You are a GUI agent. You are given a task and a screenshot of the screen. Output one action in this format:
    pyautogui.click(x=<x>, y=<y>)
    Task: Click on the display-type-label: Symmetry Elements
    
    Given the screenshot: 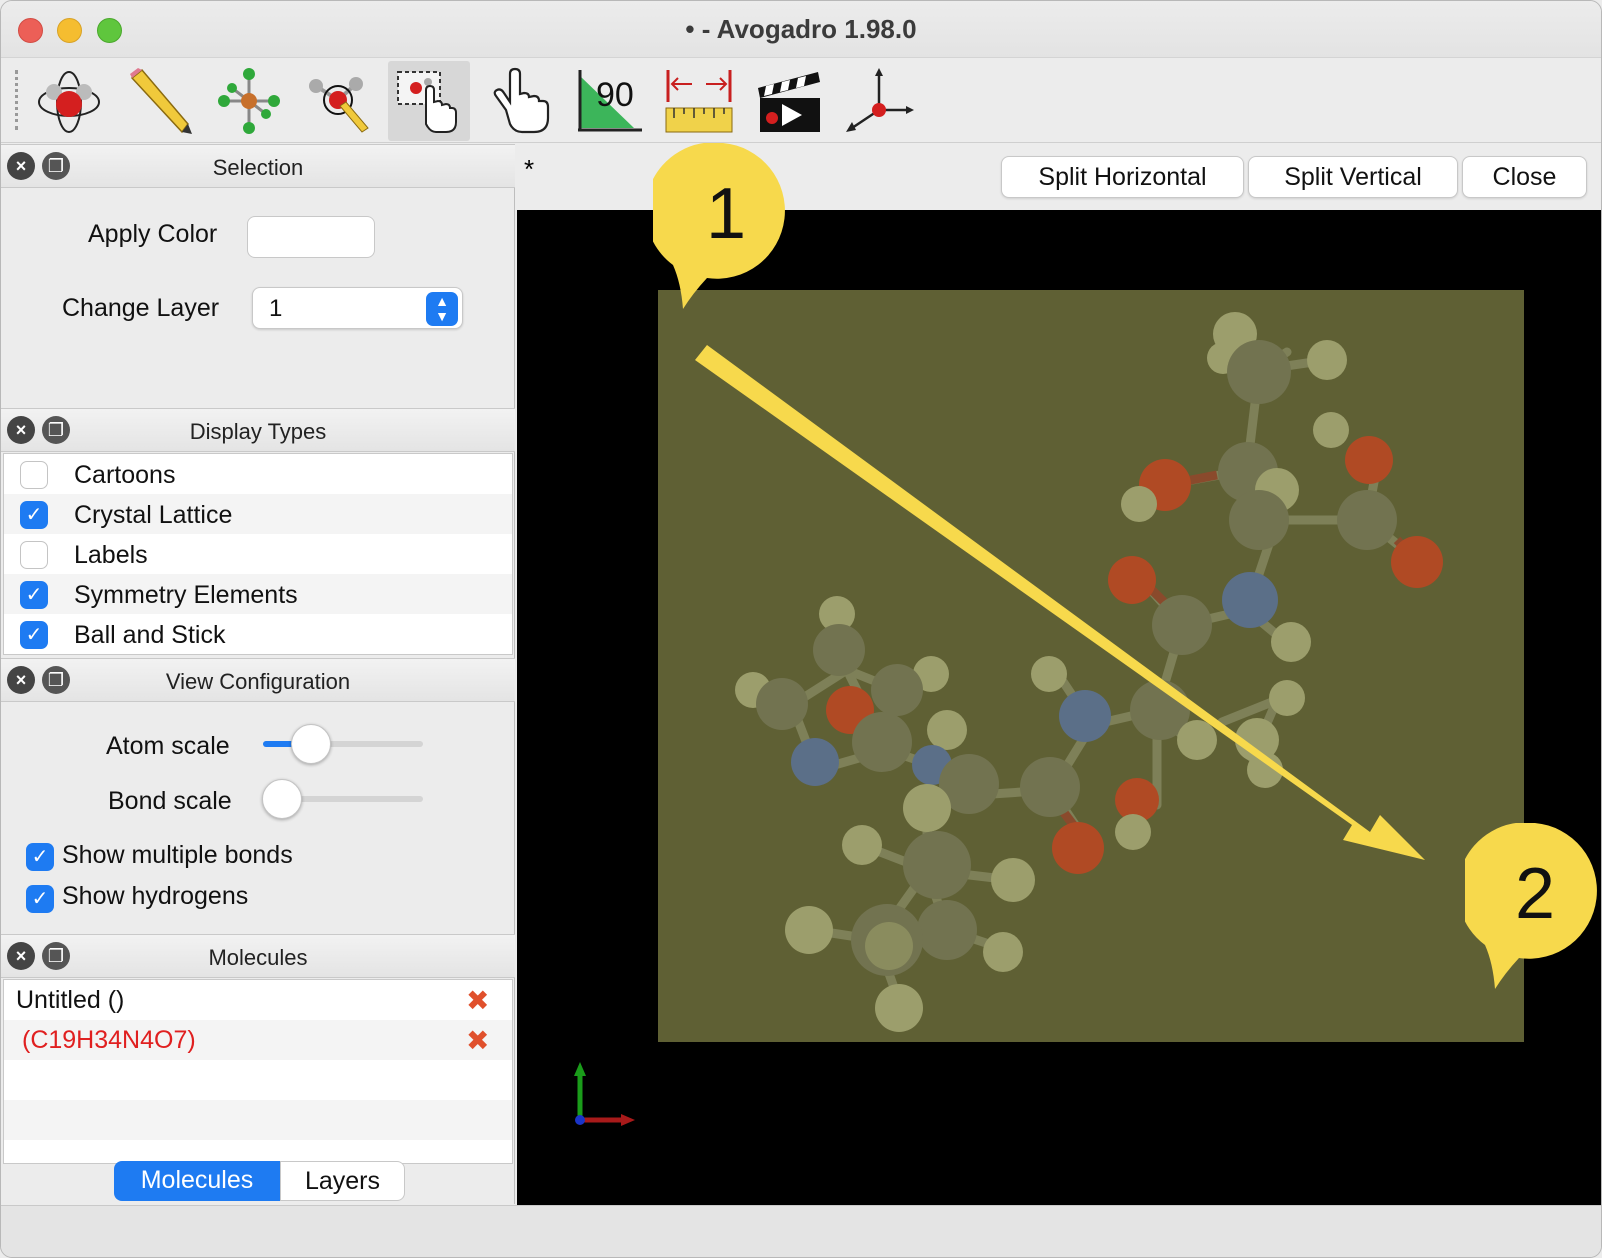 What is the action you would take?
    pyautogui.click(x=186, y=595)
    